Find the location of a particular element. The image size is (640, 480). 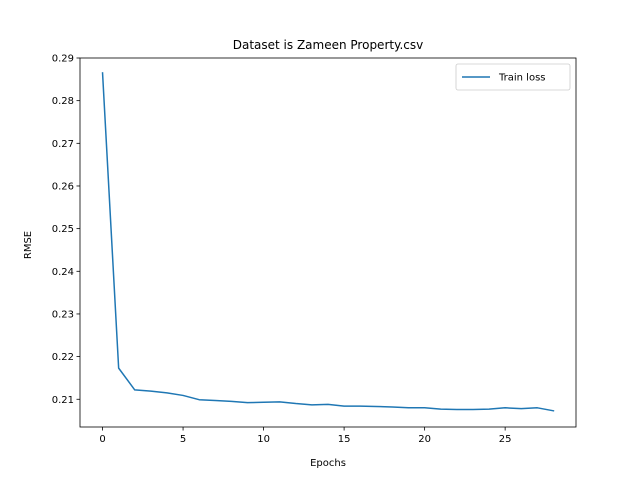

legend-box is located at coordinates (513, 77).